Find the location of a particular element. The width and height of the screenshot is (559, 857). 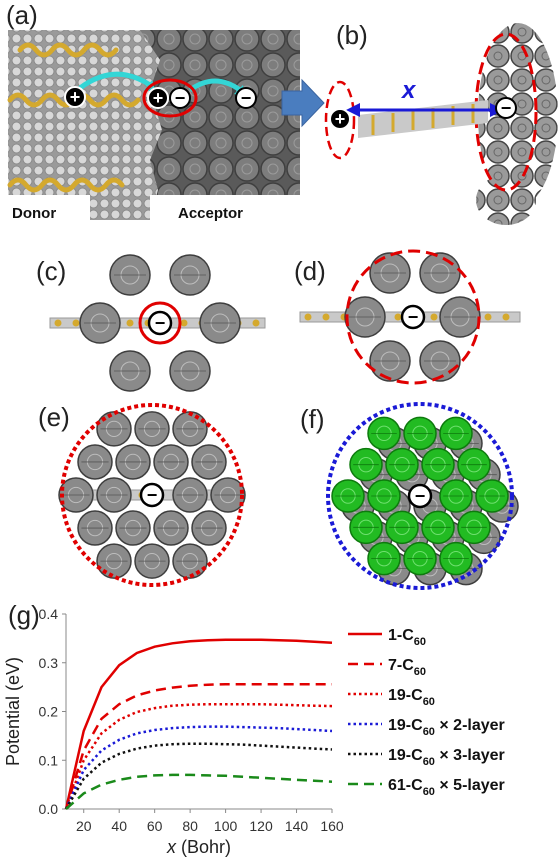

panel-d-image: − is located at coordinates (410, 317).